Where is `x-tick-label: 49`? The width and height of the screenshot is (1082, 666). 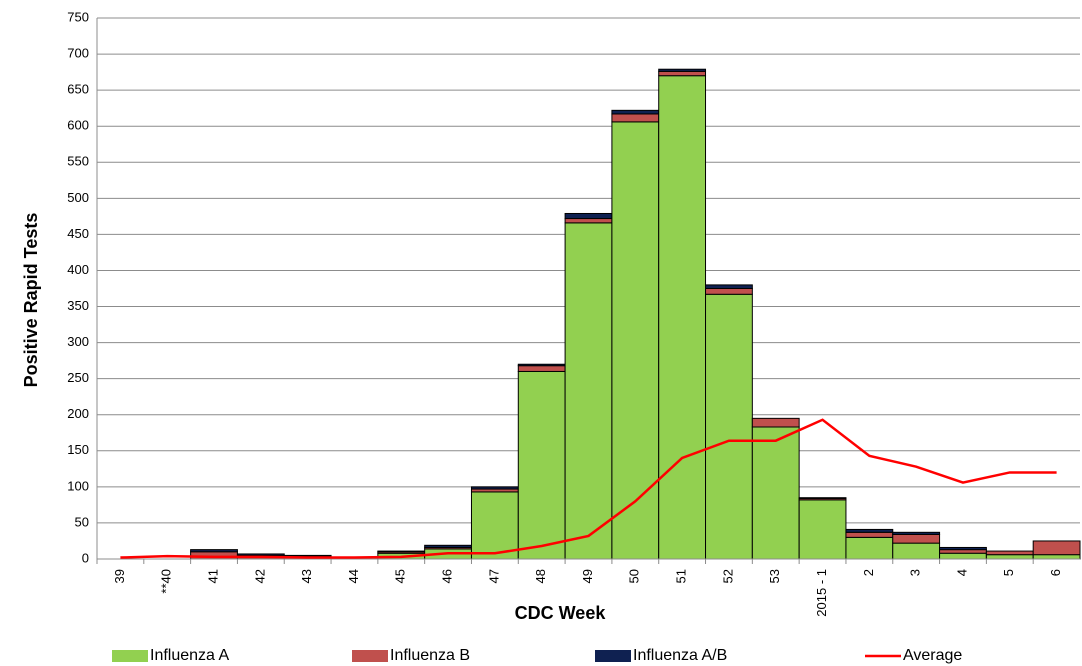
x-tick-label: 49 is located at coordinates (587, 576).